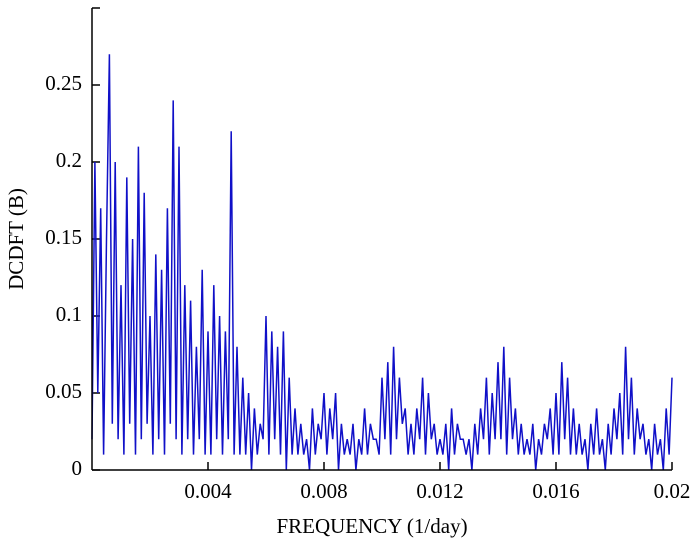  What do you see at coordinates (63, 391) in the screenshot?
I see `y-tick-label: 0.05` at bounding box center [63, 391].